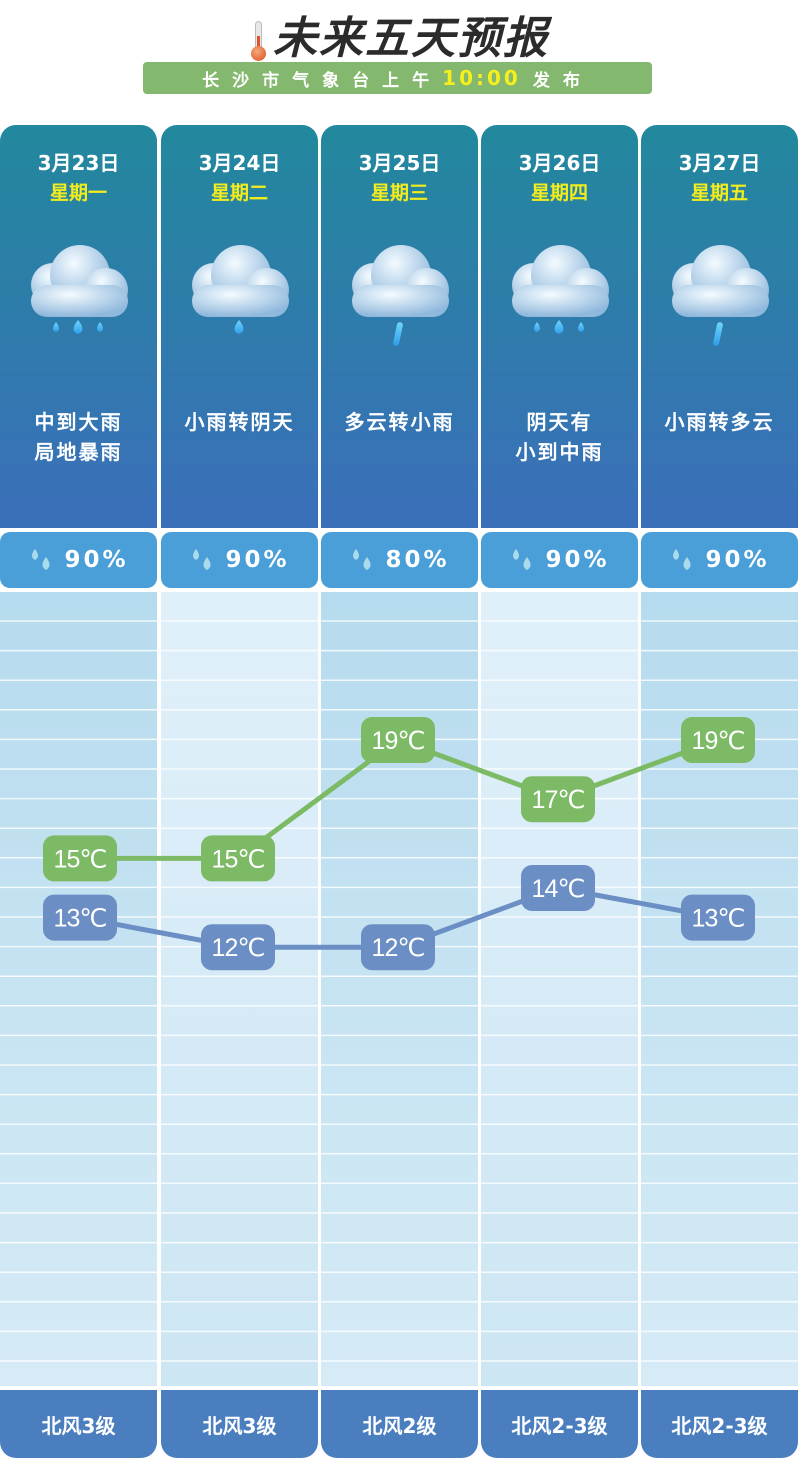 The height and width of the screenshot is (1460, 800). Describe the element at coordinates (78, 437) in the screenshot. I see `weather-description: 中到大雨 局地暴雨` at that location.